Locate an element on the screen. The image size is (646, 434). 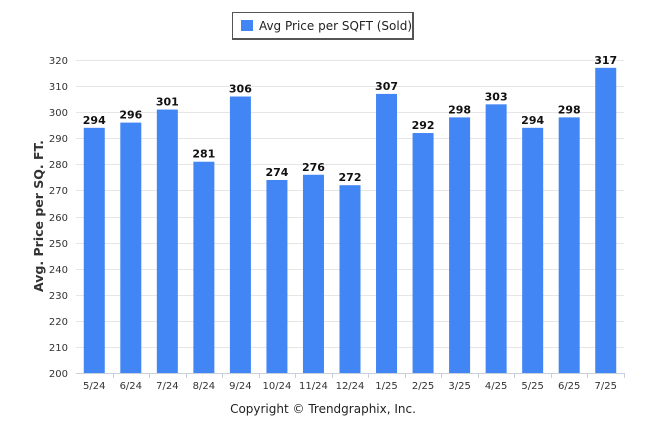
y-tick-label: 320 is located at coordinates (58, 61).